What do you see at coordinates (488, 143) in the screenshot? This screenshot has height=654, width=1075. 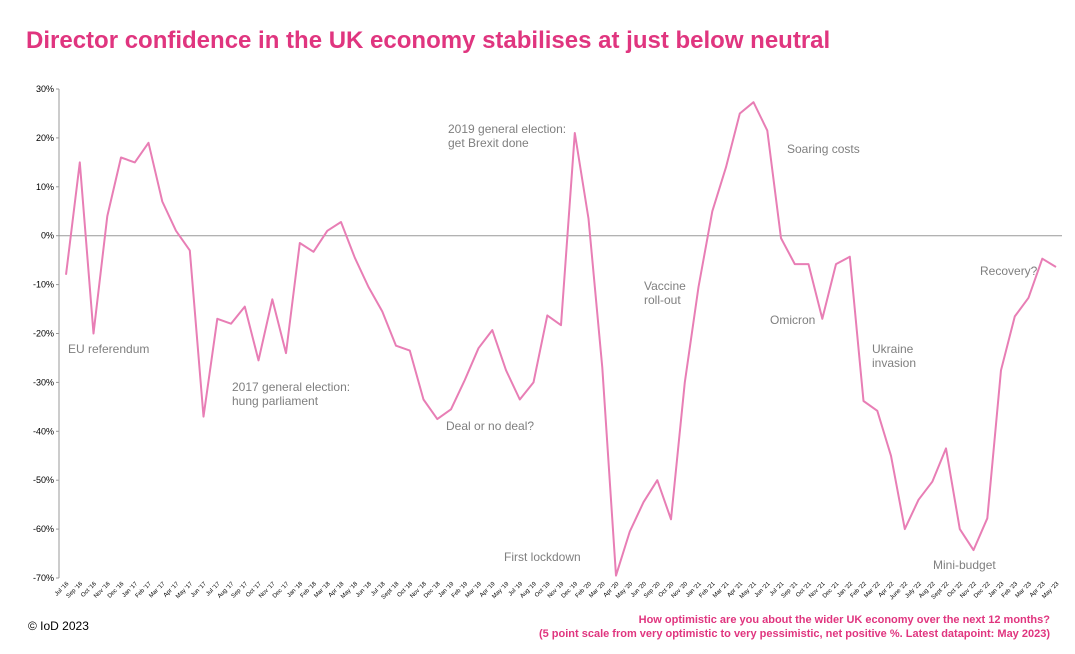 I see `annotation: get Brexit done` at bounding box center [488, 143].